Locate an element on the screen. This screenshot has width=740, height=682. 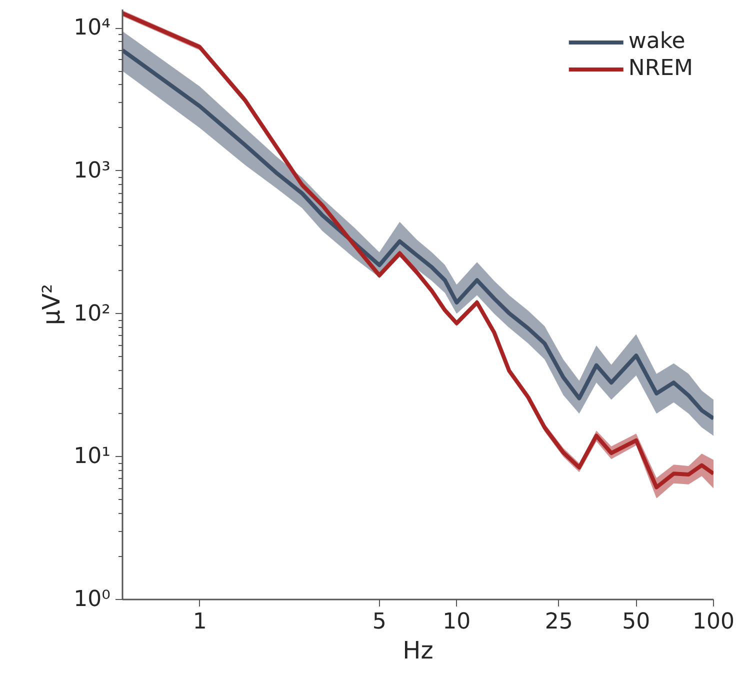
legend-label: wake is located at coordinates (657, 41).